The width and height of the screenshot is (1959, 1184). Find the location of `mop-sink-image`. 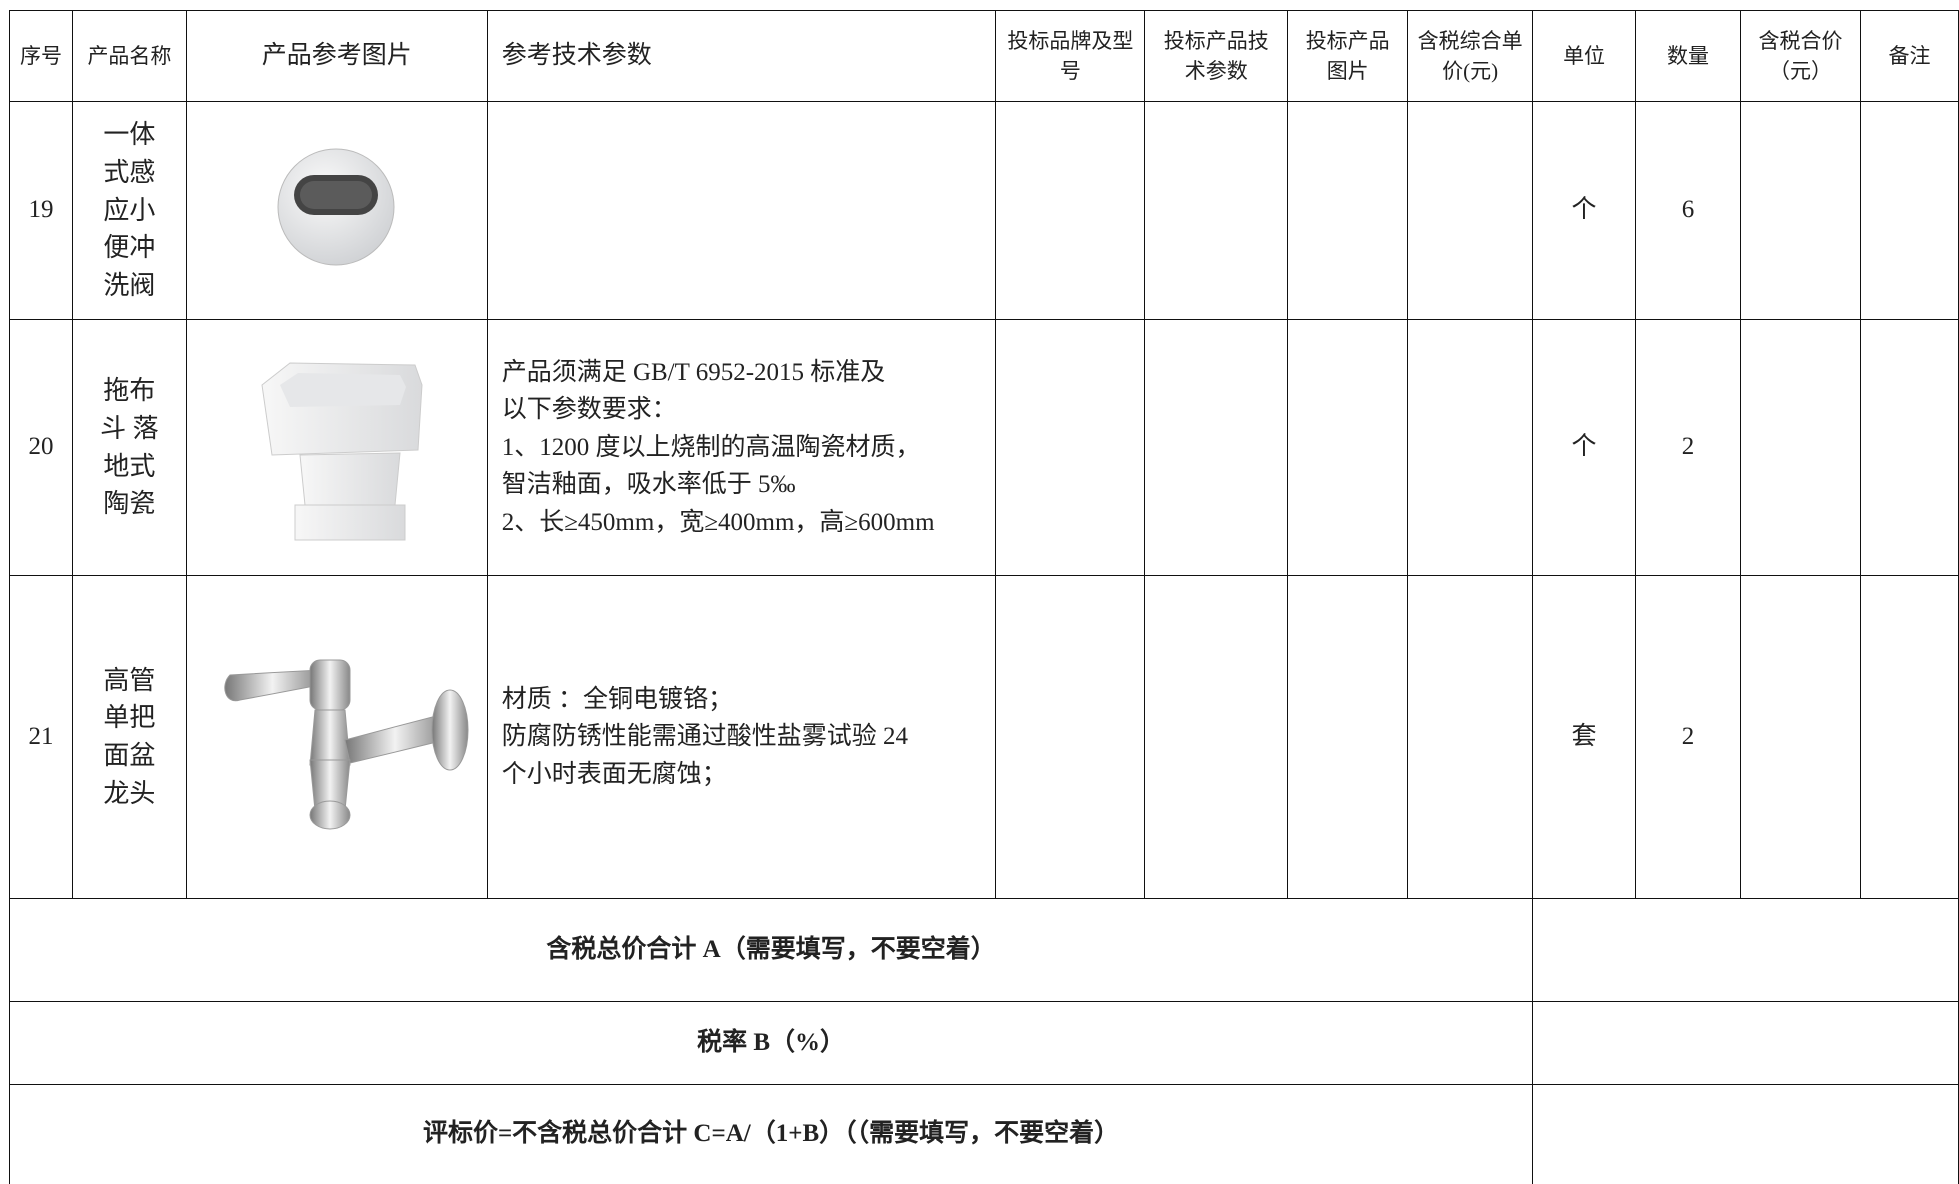

mop-sink-image is located at coordinates (342, 451).